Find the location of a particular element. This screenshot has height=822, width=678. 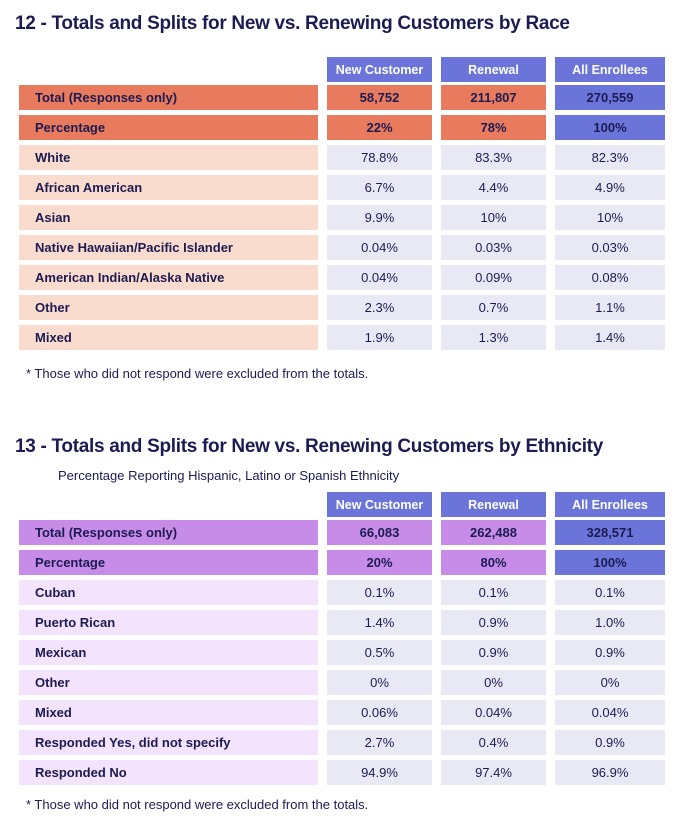

row-label: African American is located at coordinates (168, 187).